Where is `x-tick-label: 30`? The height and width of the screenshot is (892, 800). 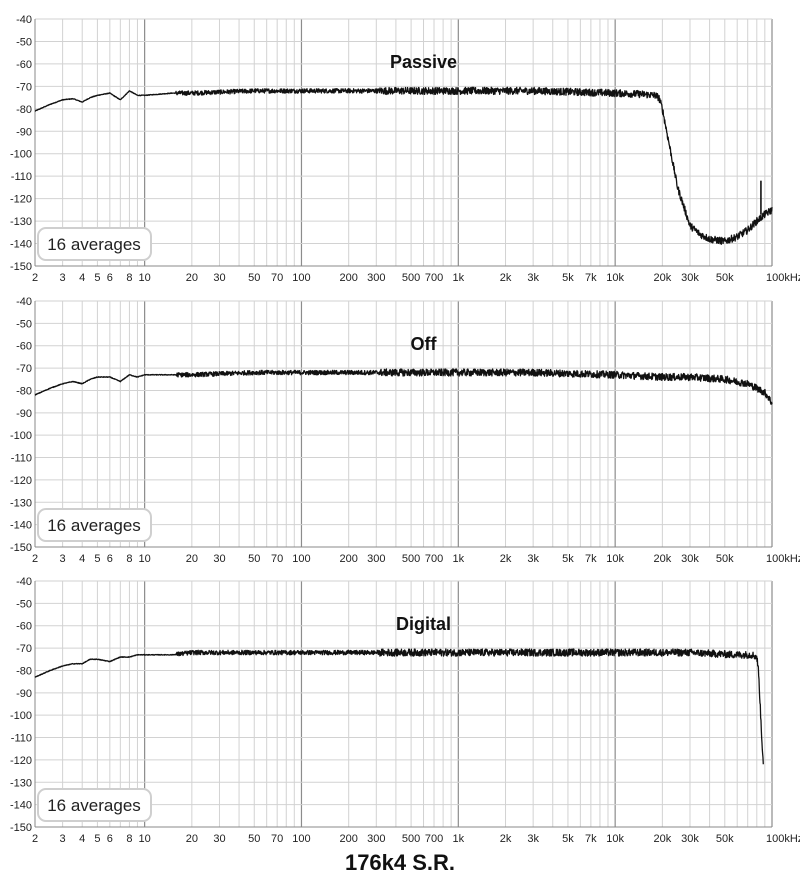
x-tick-label: 30 is located at coordinates (219, 839).